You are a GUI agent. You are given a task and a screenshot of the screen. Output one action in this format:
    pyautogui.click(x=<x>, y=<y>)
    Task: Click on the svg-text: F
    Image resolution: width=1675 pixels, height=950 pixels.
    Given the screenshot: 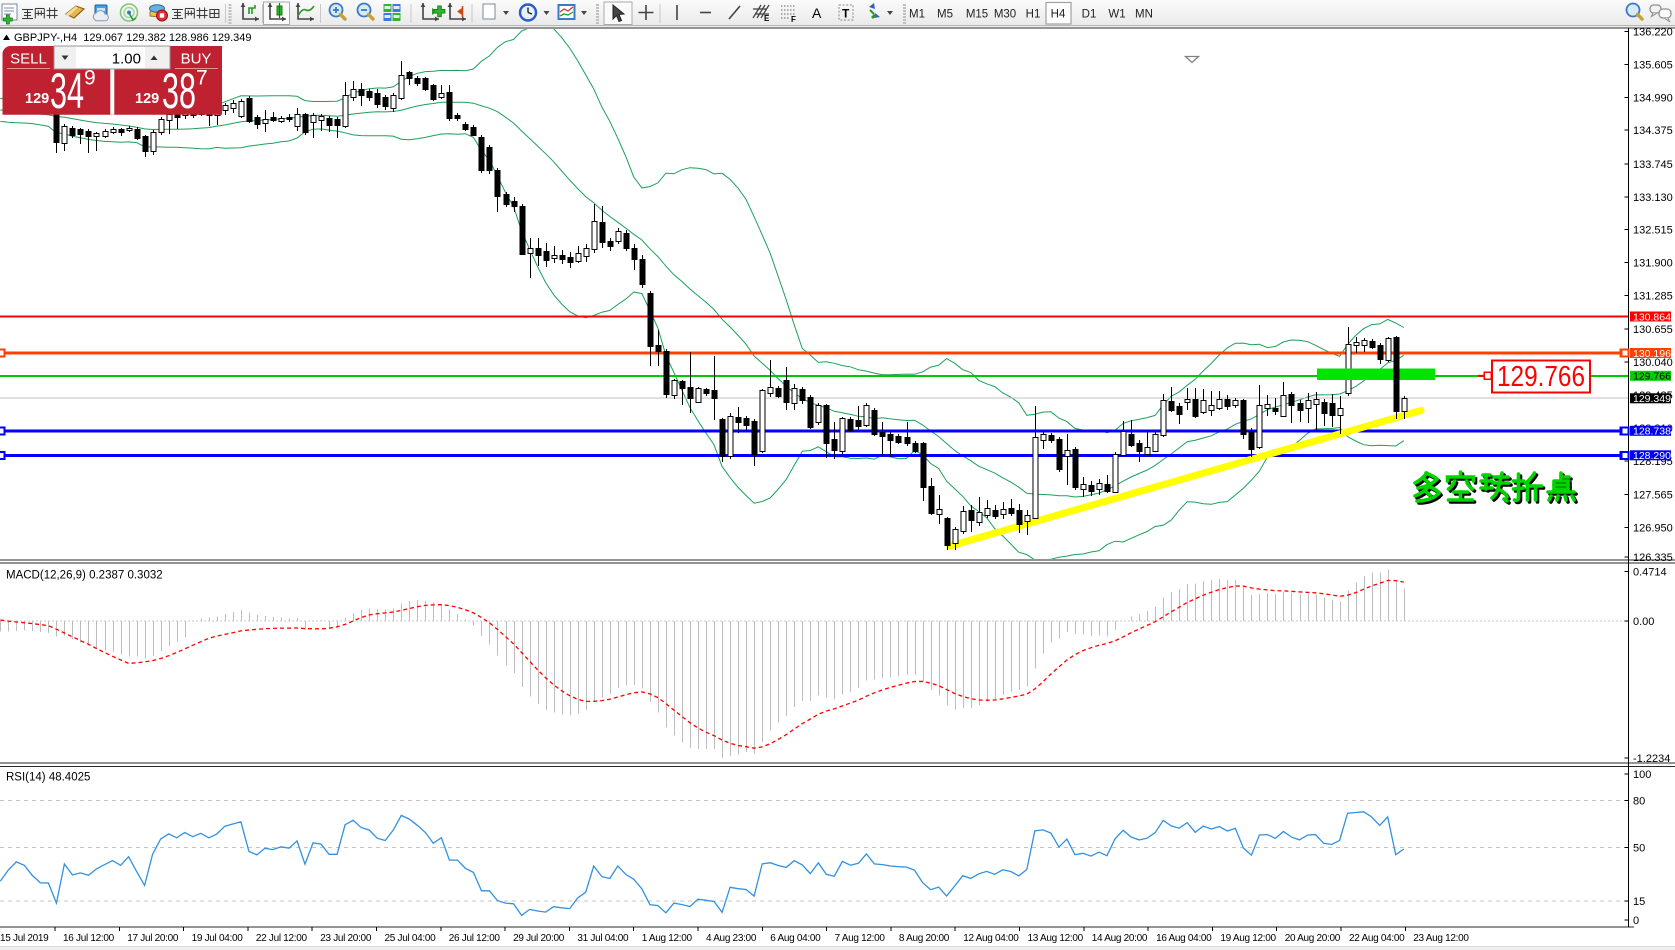 What is the action you would take?
    pyautogui.click(x=793, y=19)
    